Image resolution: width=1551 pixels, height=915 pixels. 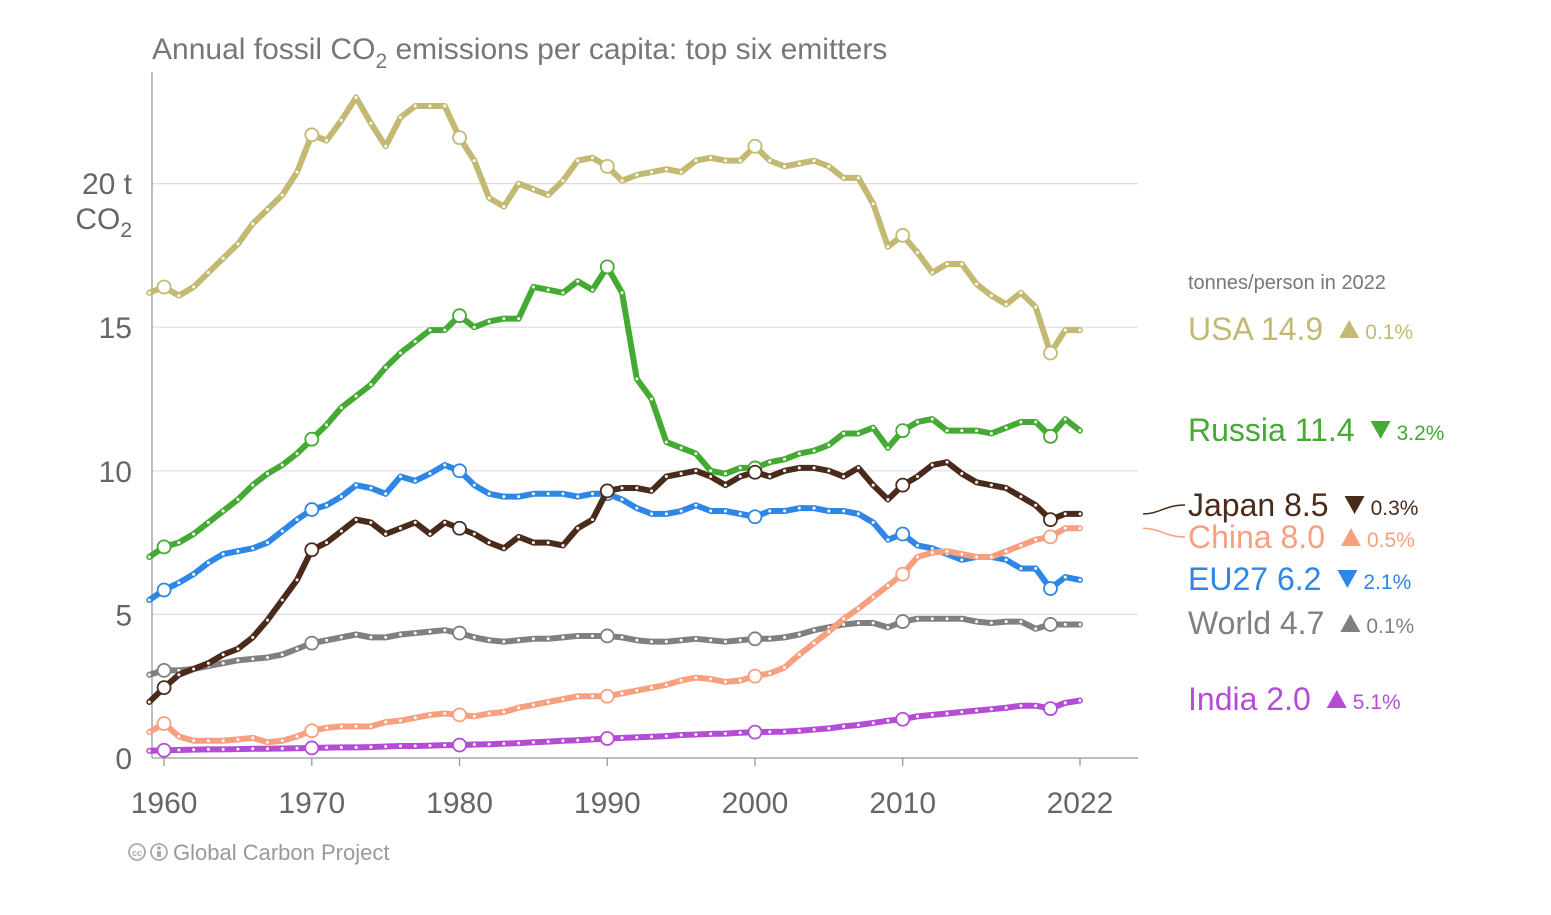 What do you see at coordinates (282, 655) in the screenshot?
I see `point-world-1968` at bounding box center [282, 655].